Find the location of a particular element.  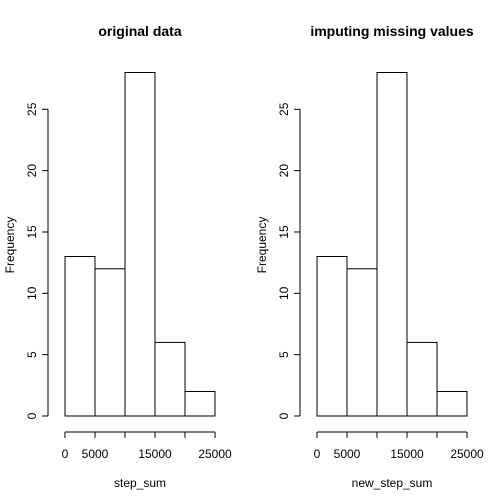

x-axis-label: new_step_sum is located at coordinates (392, 483).